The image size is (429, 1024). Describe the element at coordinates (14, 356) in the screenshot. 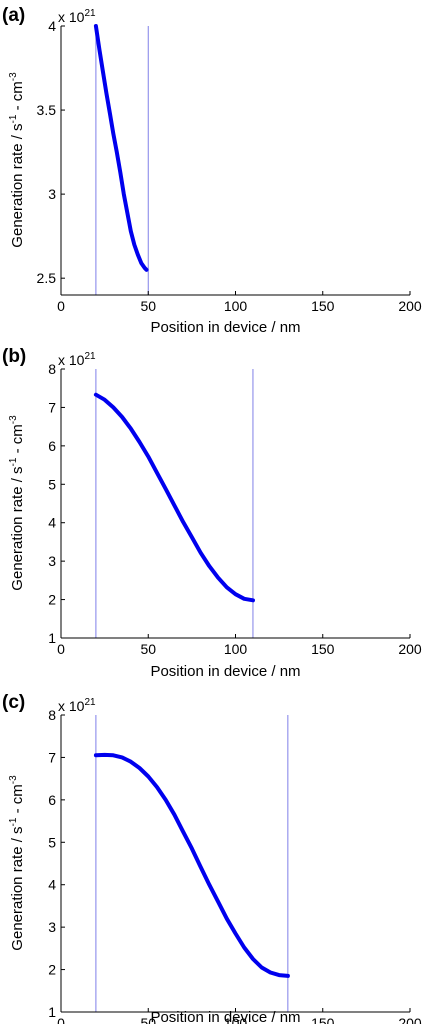

I see `panel-label: (b)` at that location.